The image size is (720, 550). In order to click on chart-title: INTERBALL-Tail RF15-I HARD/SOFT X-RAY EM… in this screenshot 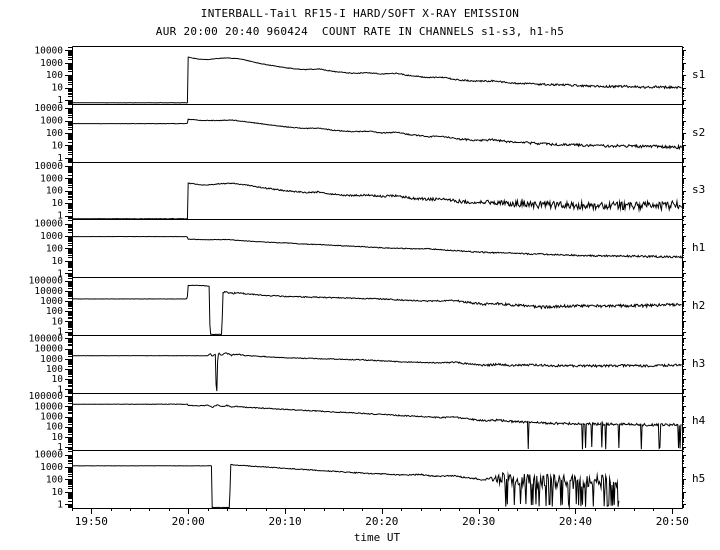, I will do `click(360, 13)`.